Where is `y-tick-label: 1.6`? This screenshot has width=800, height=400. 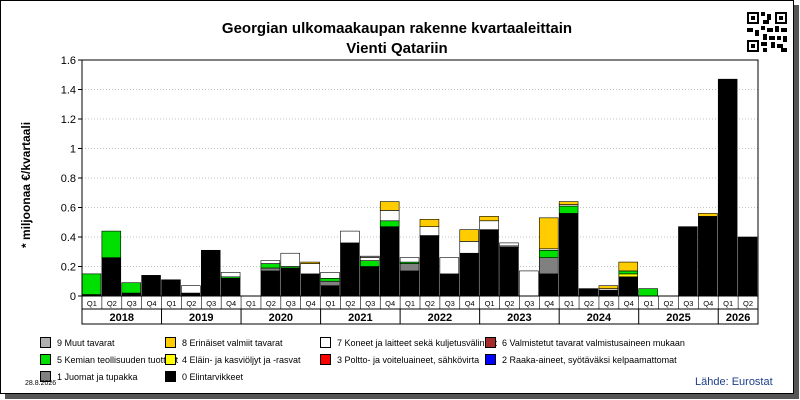 y-tick-label: 1.6 is located at coordinates (68, 61).